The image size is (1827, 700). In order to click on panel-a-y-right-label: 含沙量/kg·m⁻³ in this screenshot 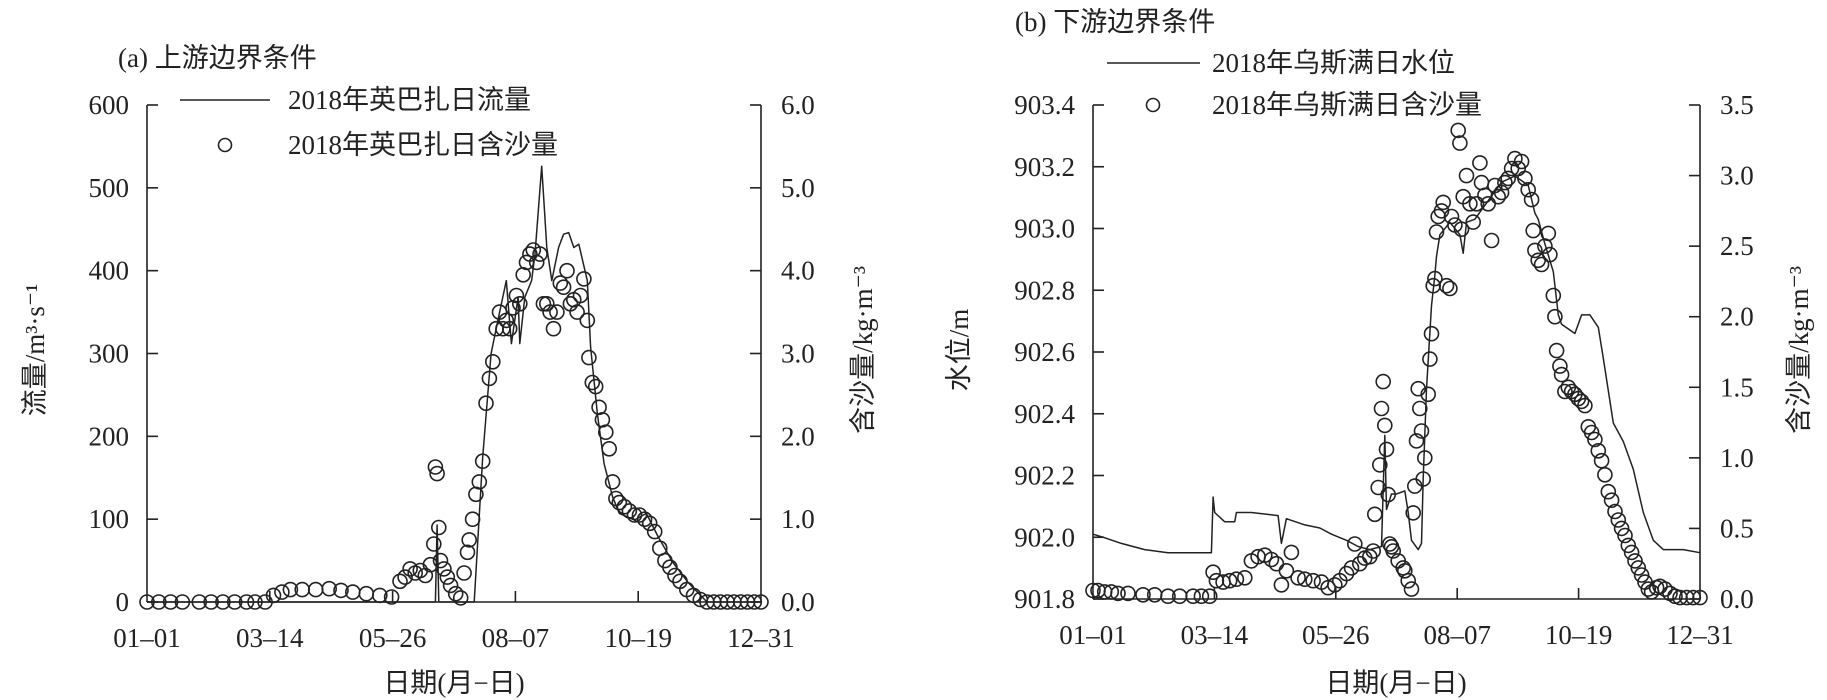, I will do `click(863, 350)`.